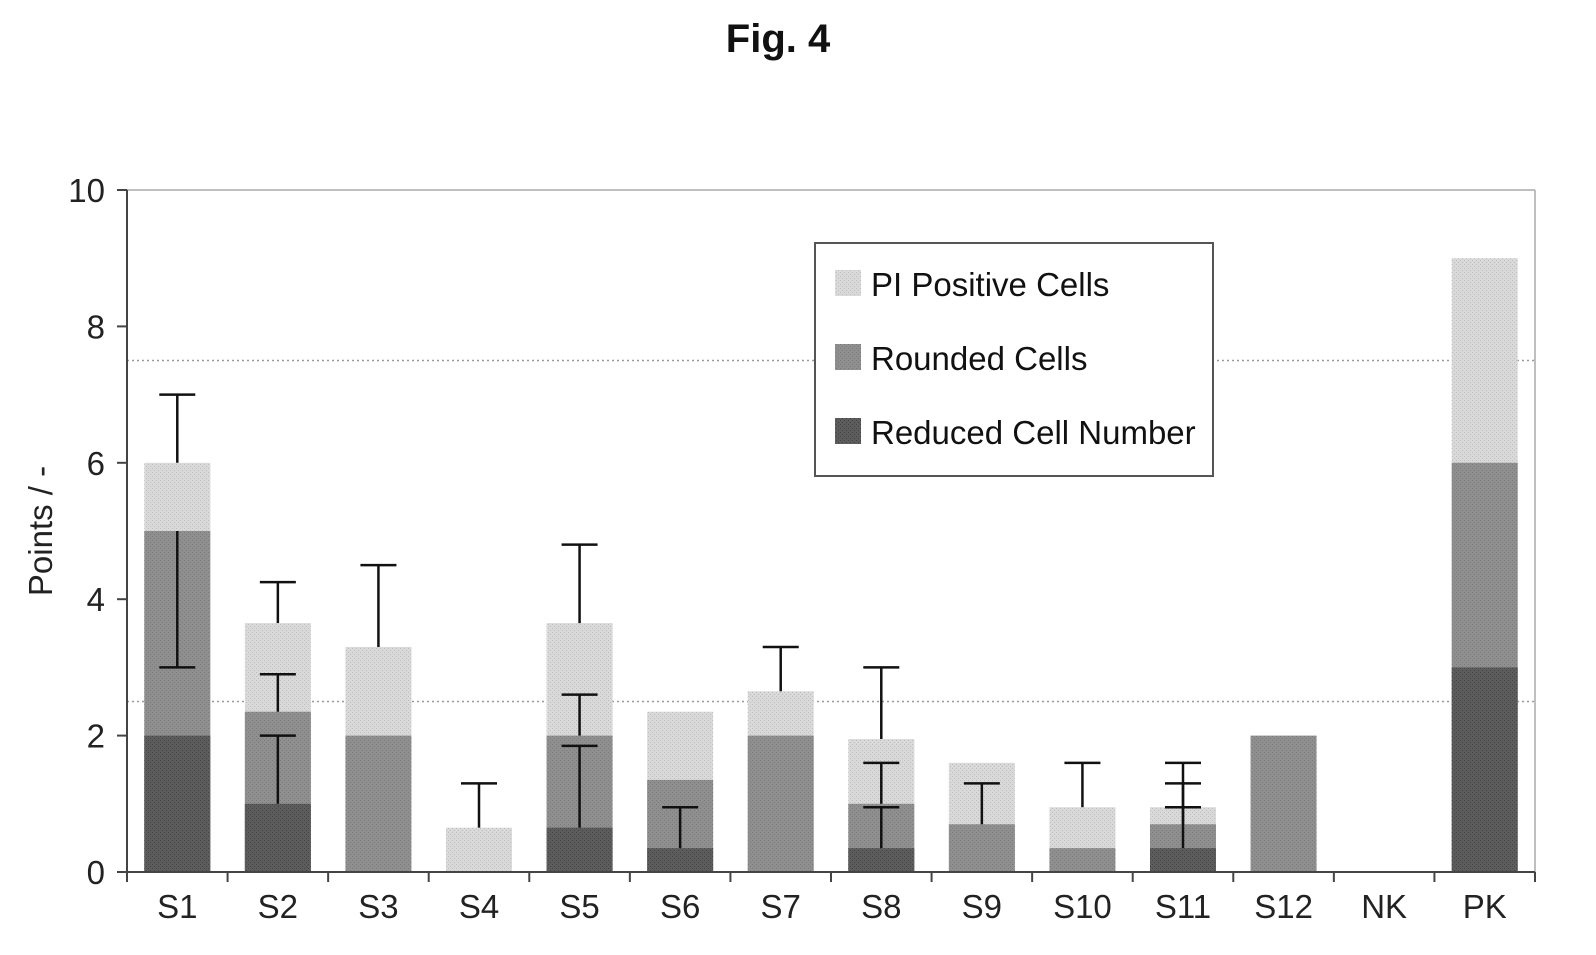 This screenshot has width=1596, height=955. I want to click on x-tick-label: S1, so click(177, 906).